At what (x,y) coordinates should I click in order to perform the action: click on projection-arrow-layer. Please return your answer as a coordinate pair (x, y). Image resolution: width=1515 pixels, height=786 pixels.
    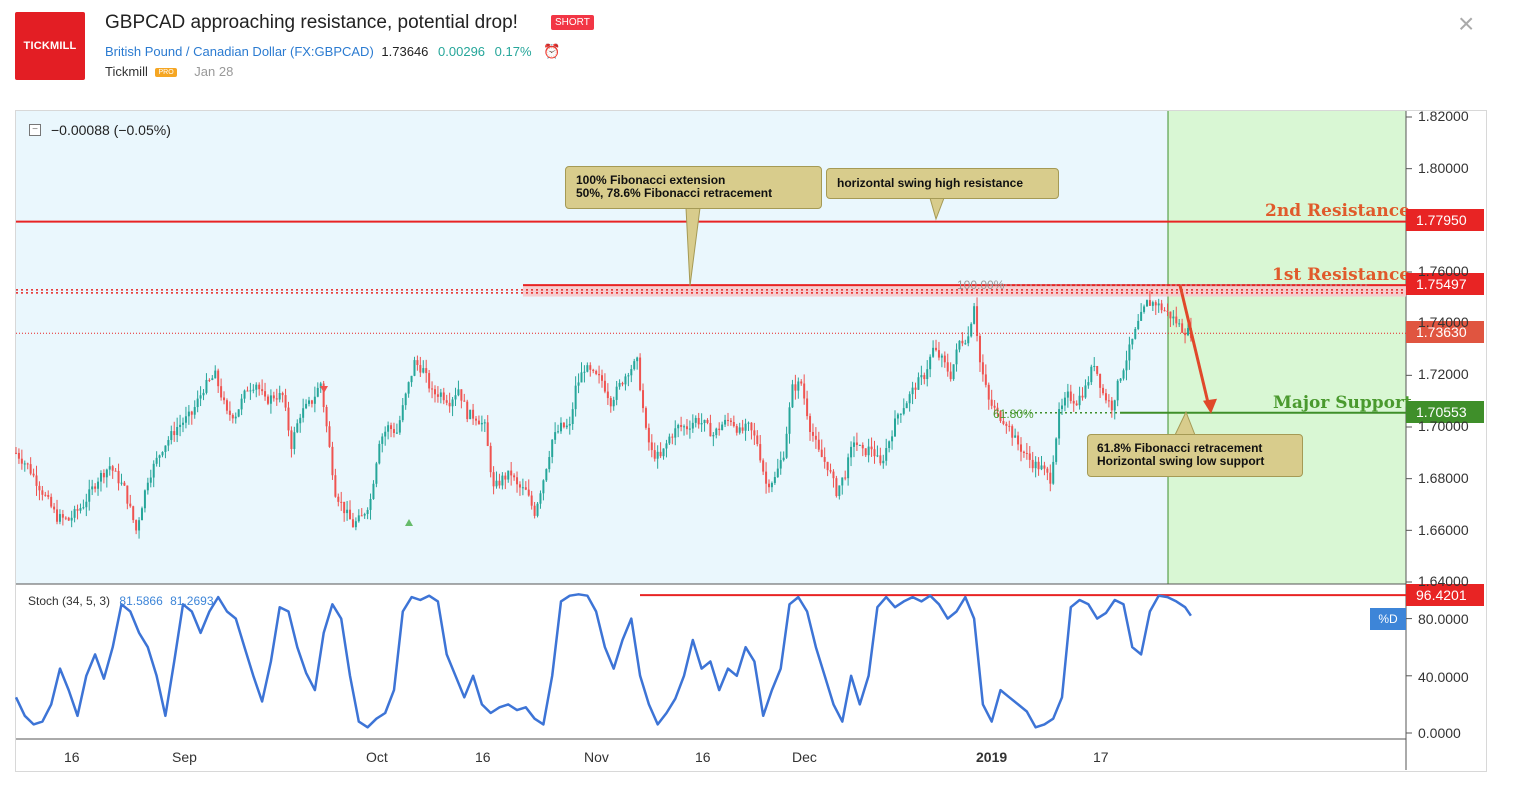
    Looking at the image, I should click on (1197, 349).